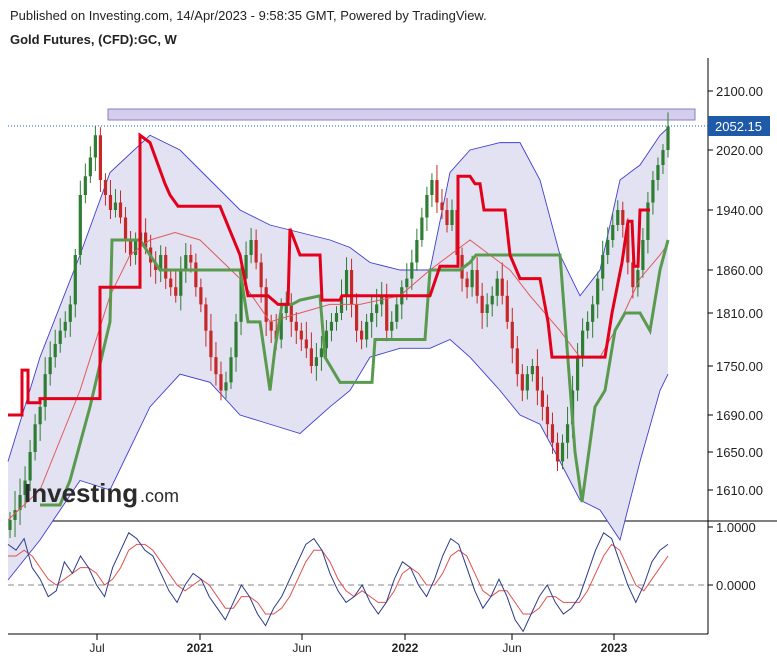  Describe the element at coordinates (736, 585) in the screenshot. I see `osc-tick-label: 0.0000` at that location.